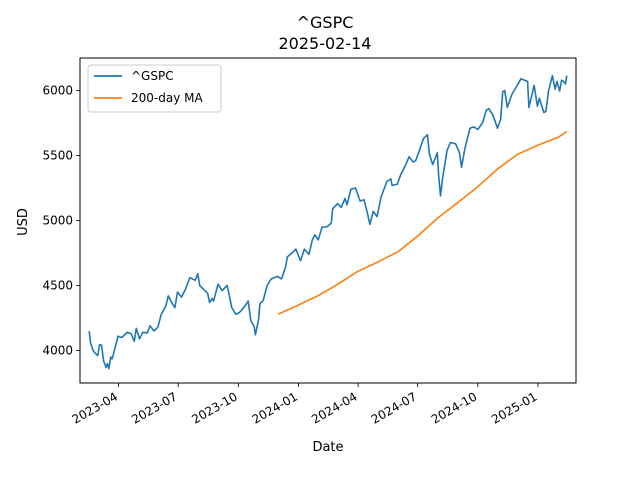 This screenshot has height=480, width=640. Describe the element at coordinates (154, 407) in the screenshot. I see `x-tick-label: 2023-07` at that location.